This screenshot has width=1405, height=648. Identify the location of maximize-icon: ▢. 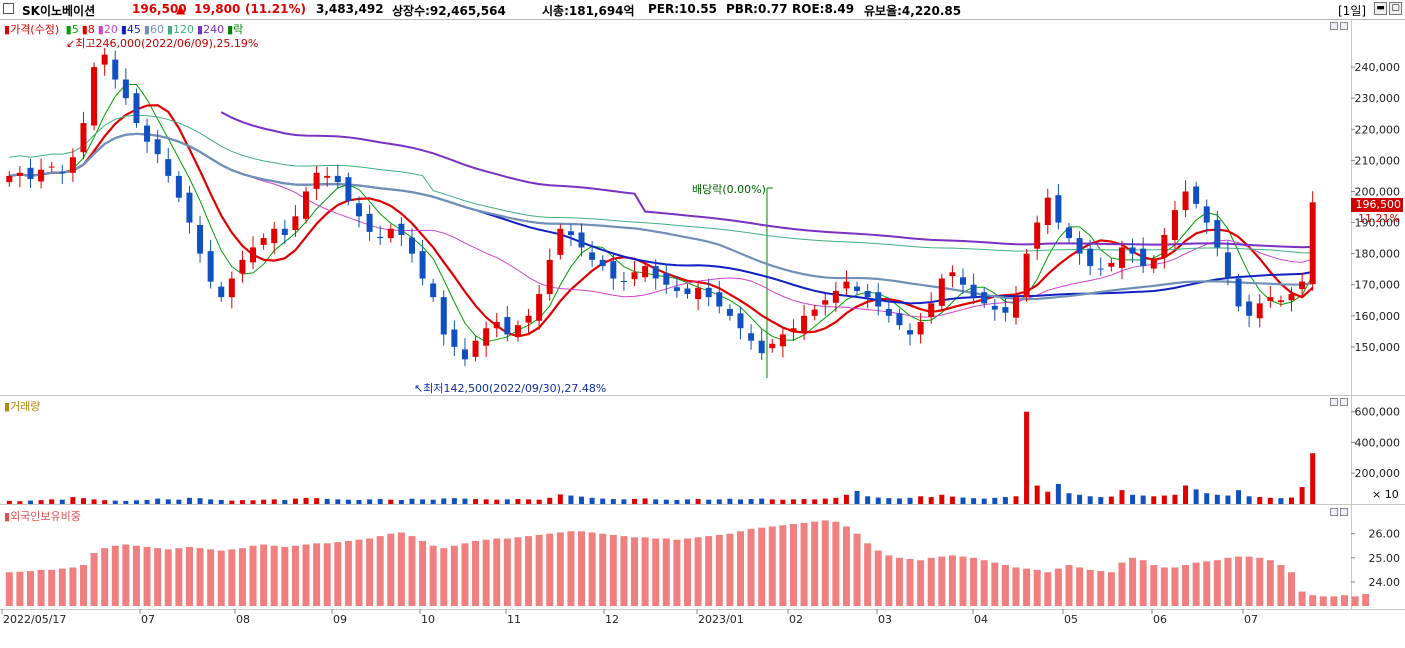
(1395, 8).